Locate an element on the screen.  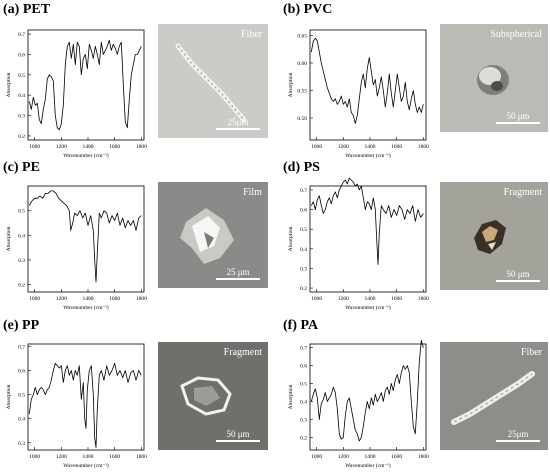
panel-title: (c) PE is located at coordinates (21, 167).